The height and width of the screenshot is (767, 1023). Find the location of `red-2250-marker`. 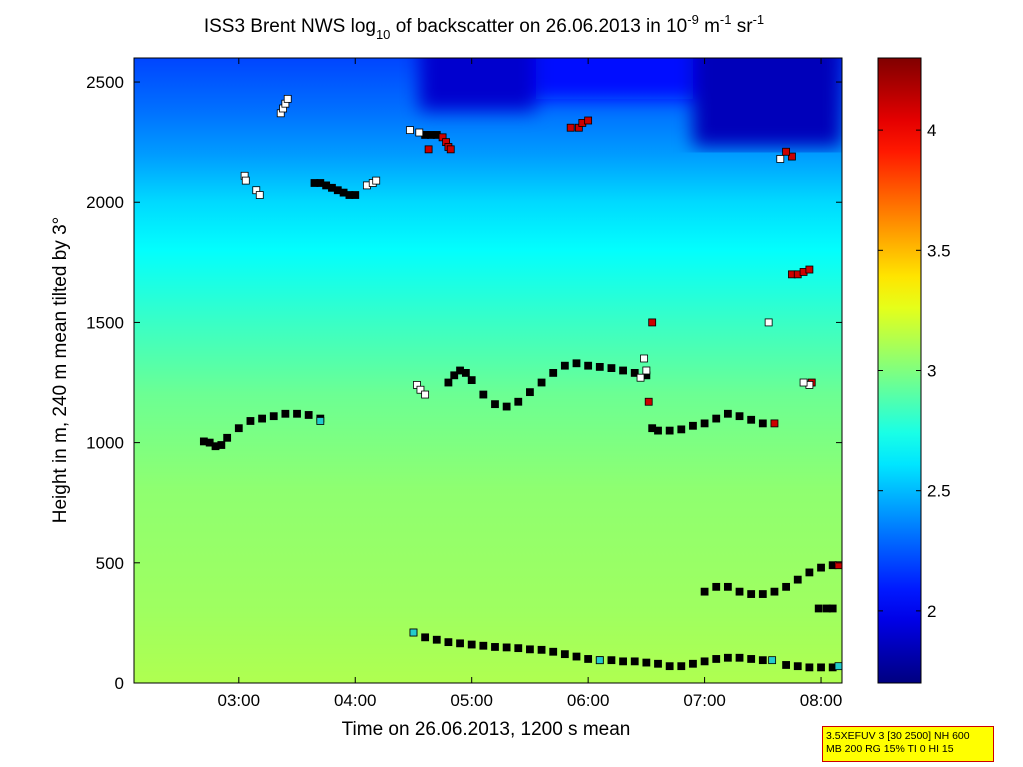

red-2250-marker is located at coordinates (428, 149).